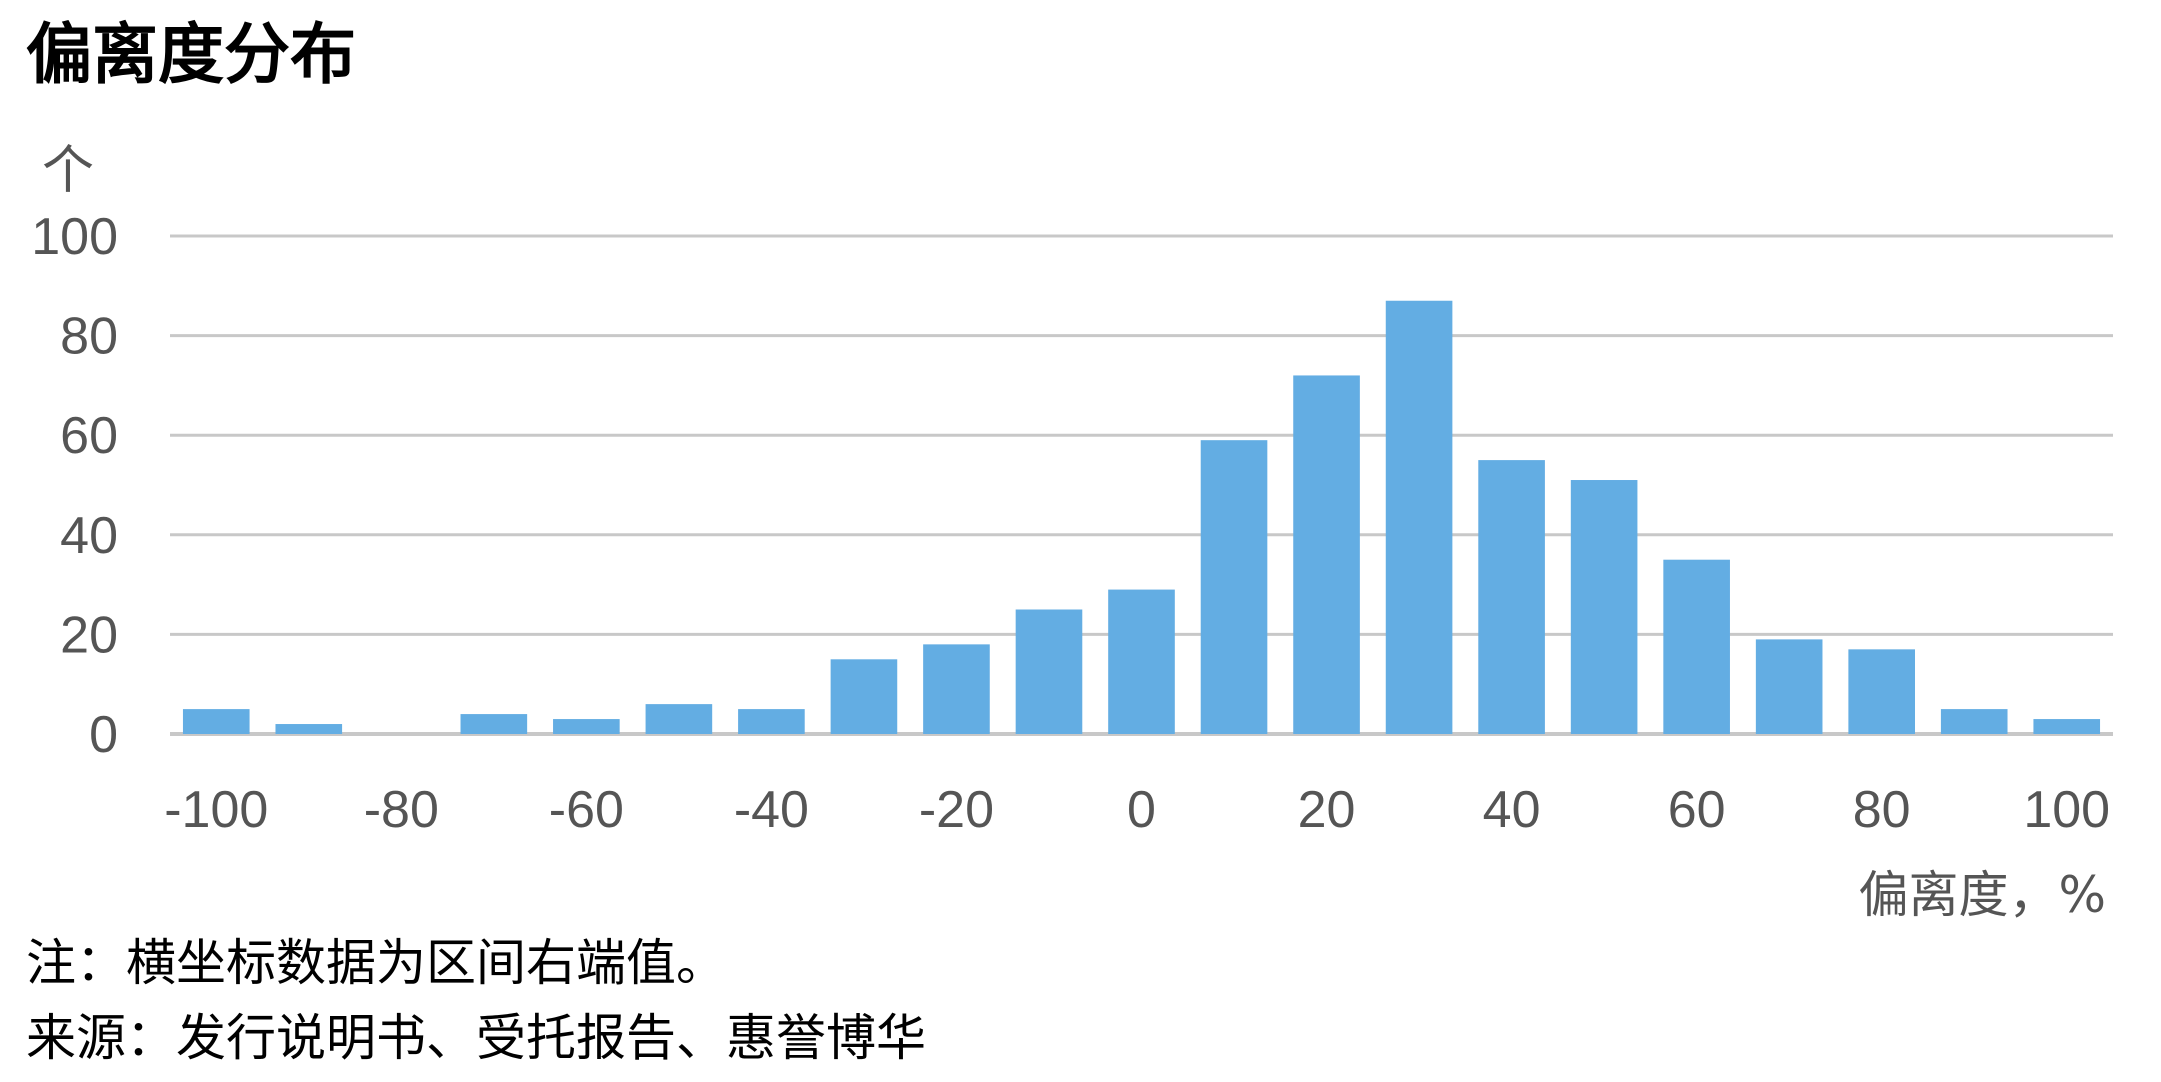  I want to click on y-tick-label: 0, so click(103, 735).